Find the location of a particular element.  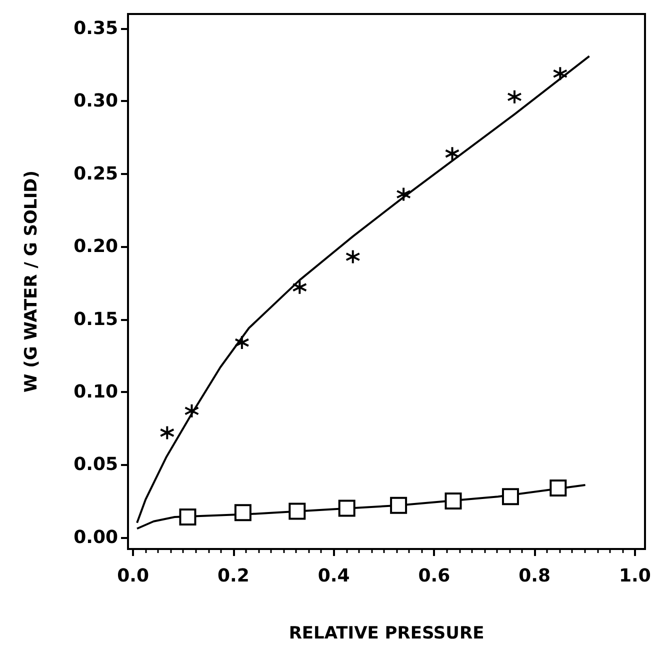

x-tick-label: 0.6 is located at coordinates (434, 576).